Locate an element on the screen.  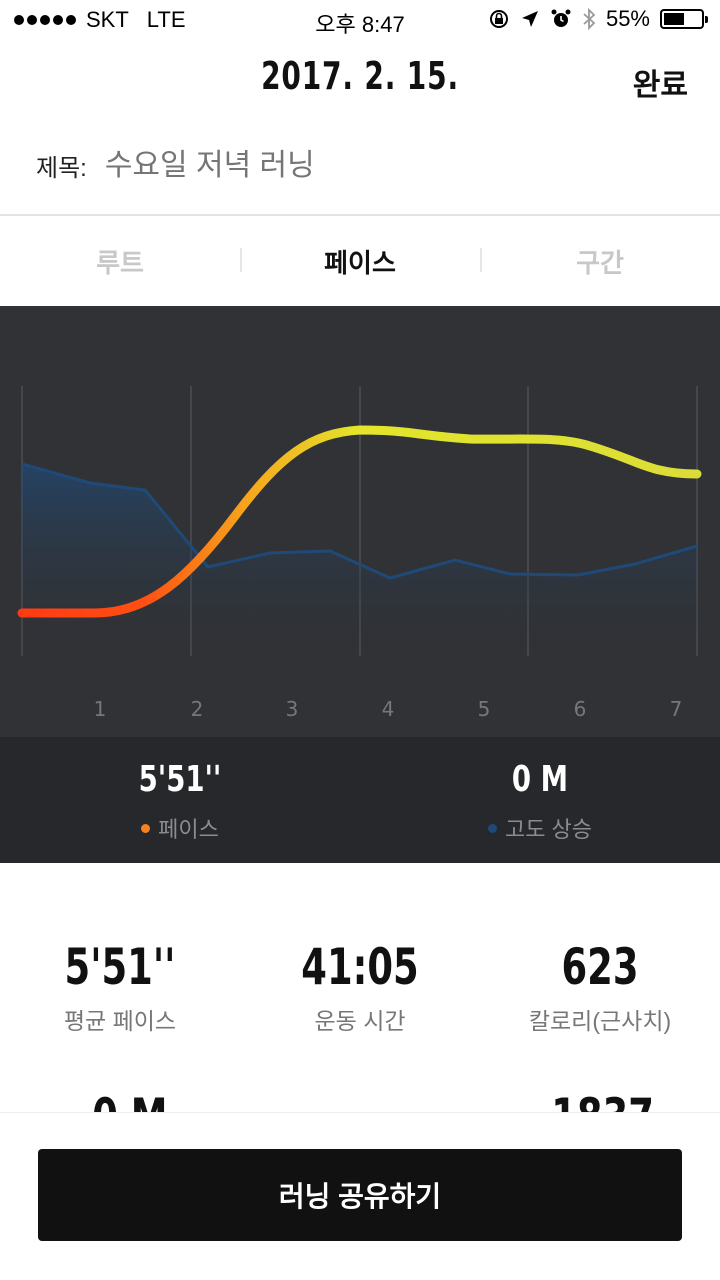
stat-label: 칼로리(근사치) is located at coordinates (600, 1021).